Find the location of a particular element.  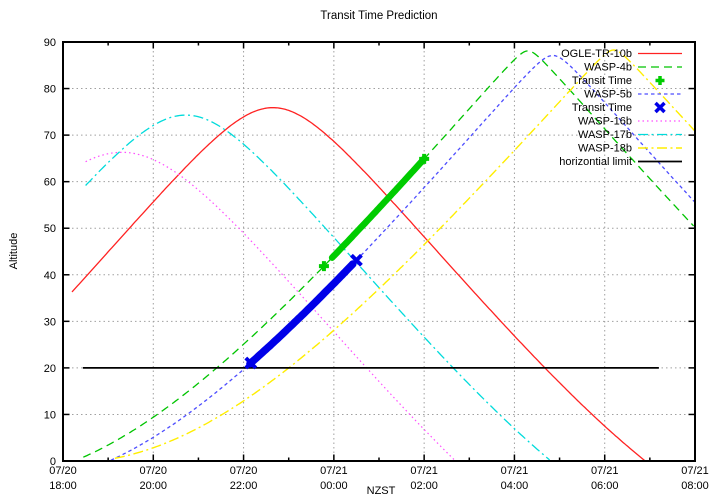

x-axis-title: NZST is located at coordinates (381, 491).